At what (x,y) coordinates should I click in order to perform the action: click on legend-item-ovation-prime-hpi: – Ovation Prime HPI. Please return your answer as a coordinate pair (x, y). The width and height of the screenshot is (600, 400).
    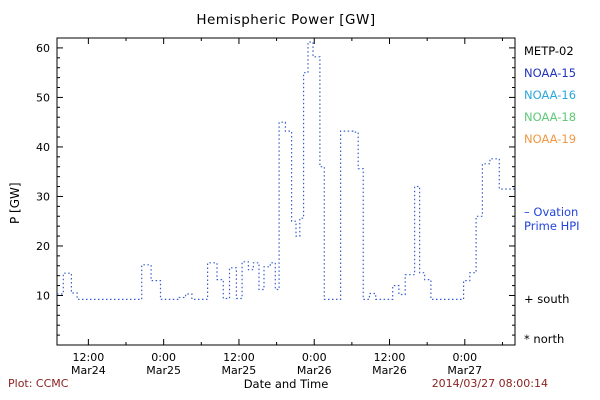
    Looking at the image, I should click on (552, 219).